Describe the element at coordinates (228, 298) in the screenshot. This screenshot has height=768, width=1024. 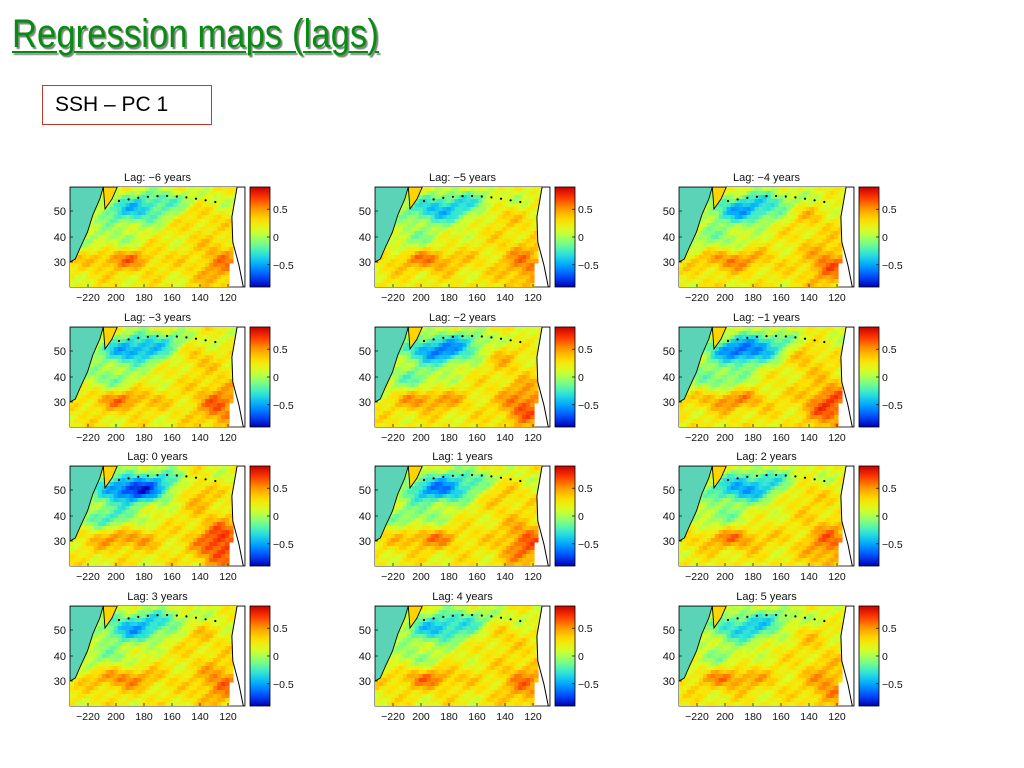
I see `x-tick-label: 120` at that location.